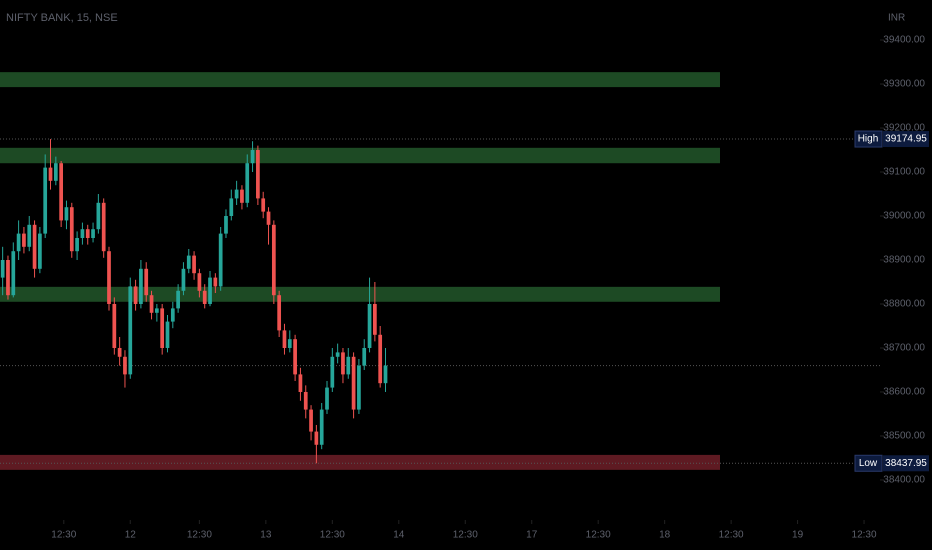 This screenshot has height=550, width=932. I want to click on x-tick-label: 19, so click(798, 535).